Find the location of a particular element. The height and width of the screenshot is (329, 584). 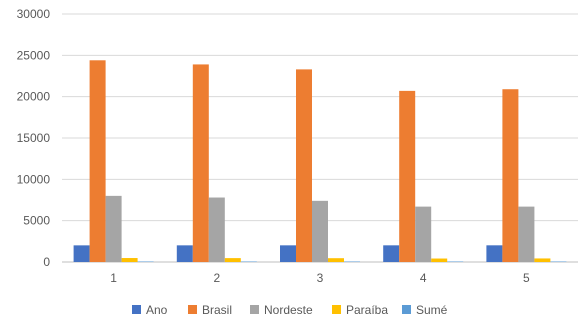

bar-sumé-2 is located at coordinates (248, 261).